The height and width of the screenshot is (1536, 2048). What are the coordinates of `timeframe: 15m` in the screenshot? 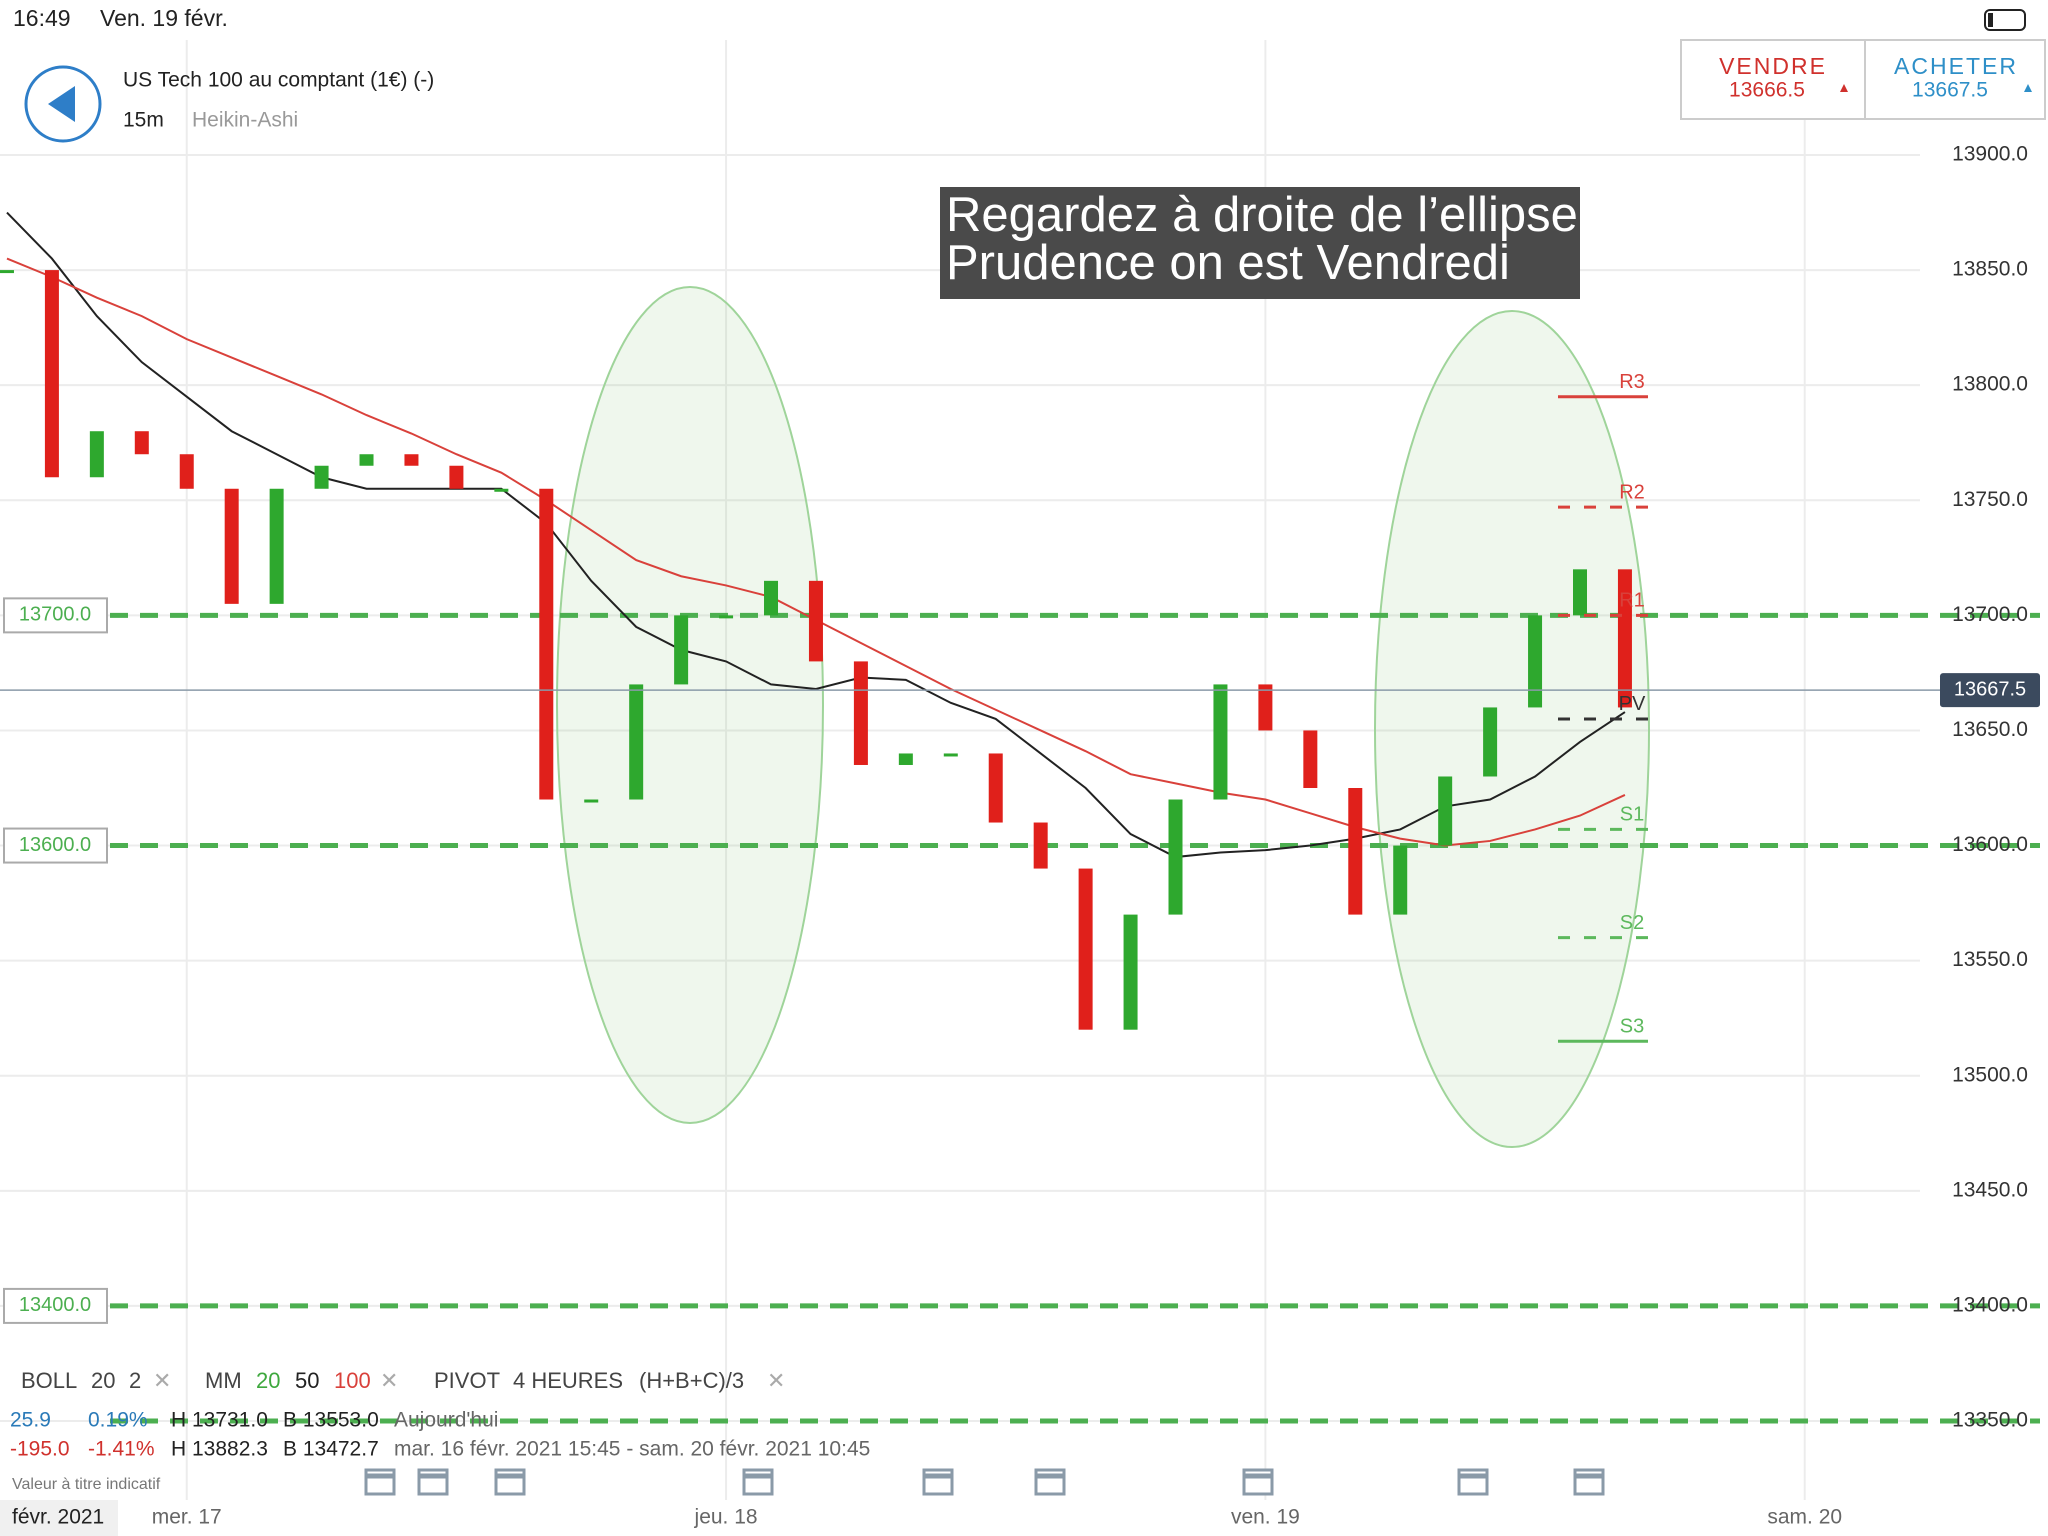 It's located at (143, 120).